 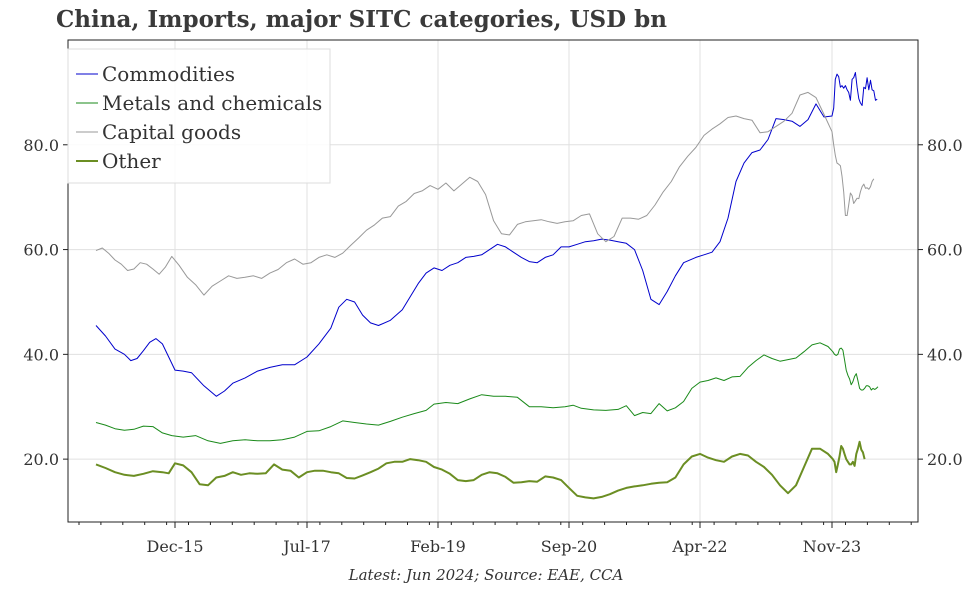 I want to click on y-tick-label-left: 40.0, so click(x=41, y=354).